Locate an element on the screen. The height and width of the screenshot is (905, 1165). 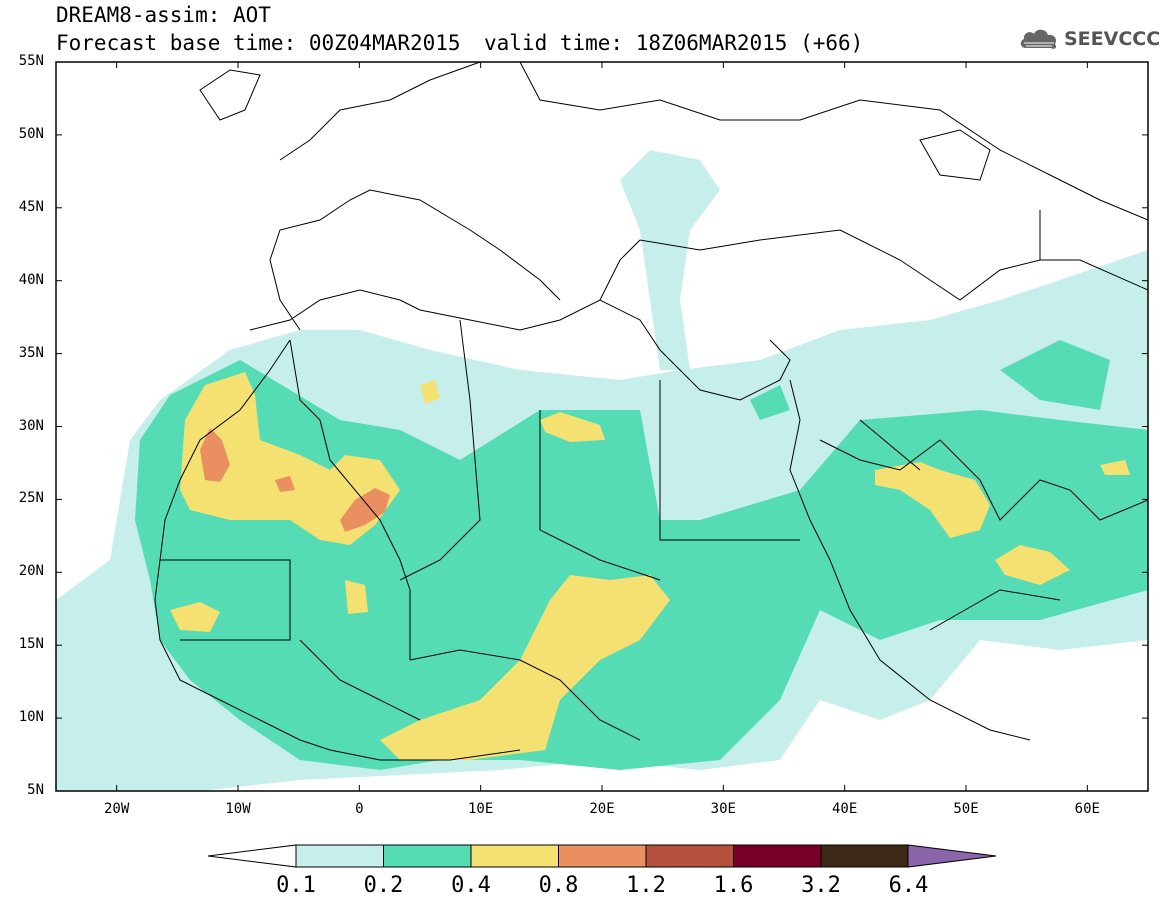
base-time: Forecast base time: 00Z04MAR2015 is located at coordinates (258, 43).